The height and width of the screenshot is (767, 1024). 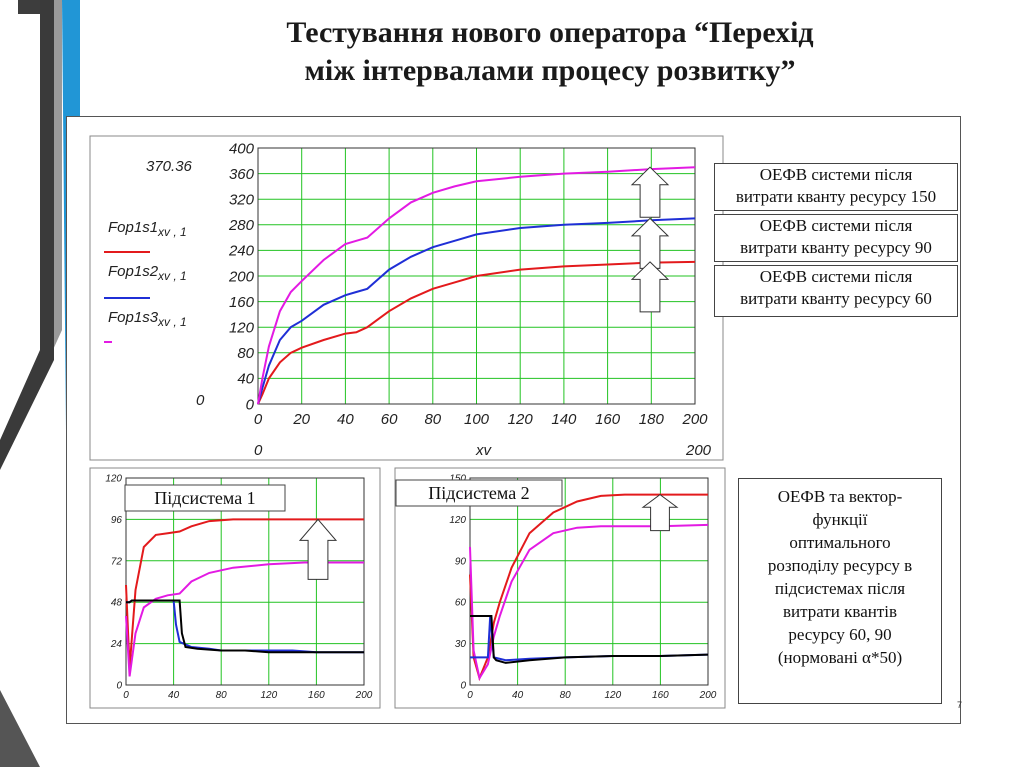 What do you see at coordinates (169, 166) in the screenshot?
I see `ymax-readout: 370.36` at bounding box center [169, 166].